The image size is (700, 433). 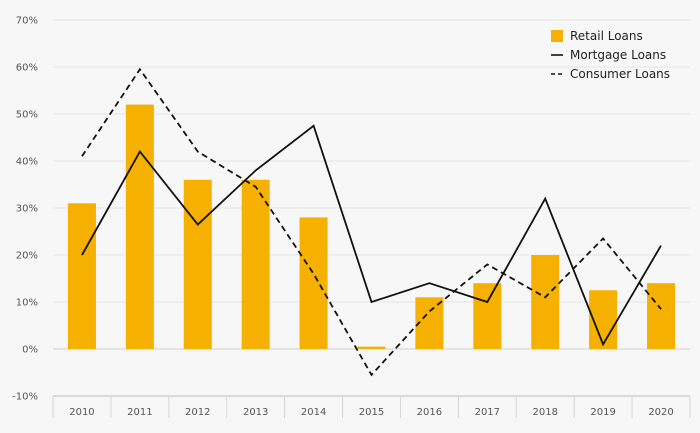 I want to click on legend-swatch-retail-loans, so click(x=557, y=36).